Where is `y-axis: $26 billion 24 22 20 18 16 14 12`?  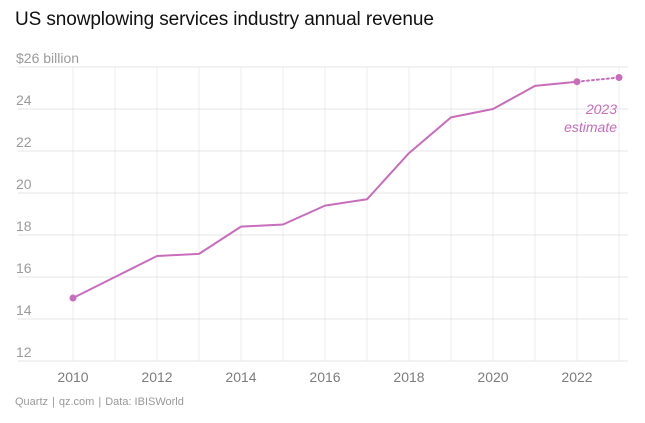
y-axis: $26 billion 24 22 20 18 16 14 12 is located at coordinates (47, 205).